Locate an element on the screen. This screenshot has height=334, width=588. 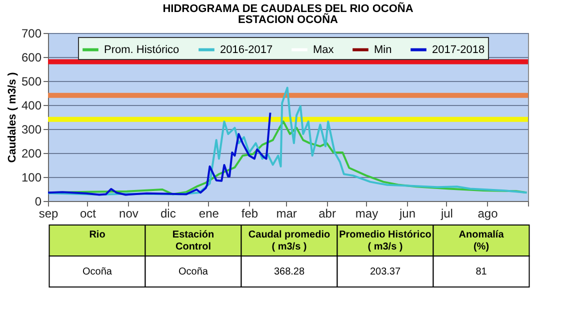
y-axis-title: Caudales ( m3/s ) is located at coordinates (12, 117).